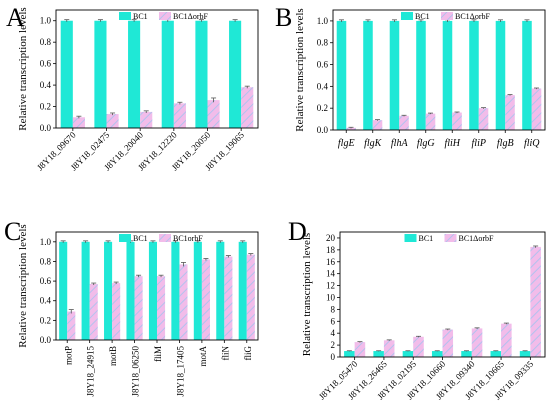 This screenshot has height=405, width=550. I want to click on panel-letter-b: B, so click(283, 17).